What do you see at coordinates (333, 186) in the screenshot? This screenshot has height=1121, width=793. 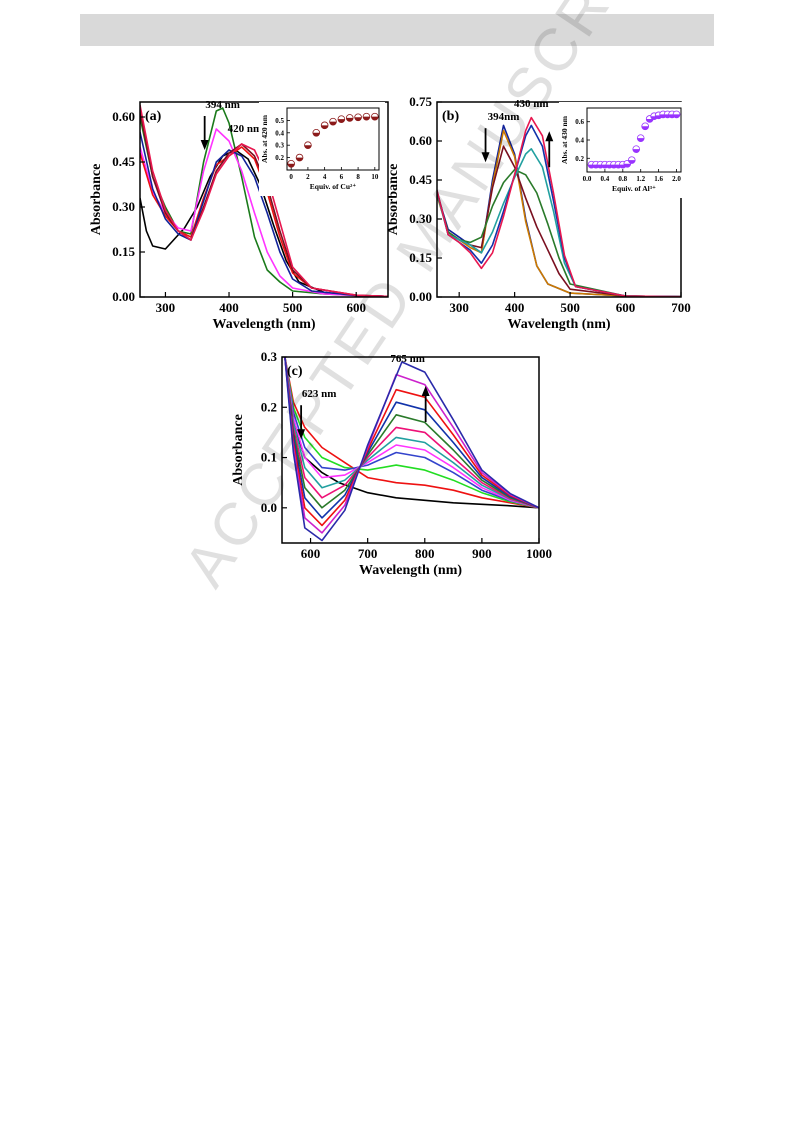 I see `inset-x-axis-label: Equiv. of Cu²⁺` at bounding box center [333, 186].